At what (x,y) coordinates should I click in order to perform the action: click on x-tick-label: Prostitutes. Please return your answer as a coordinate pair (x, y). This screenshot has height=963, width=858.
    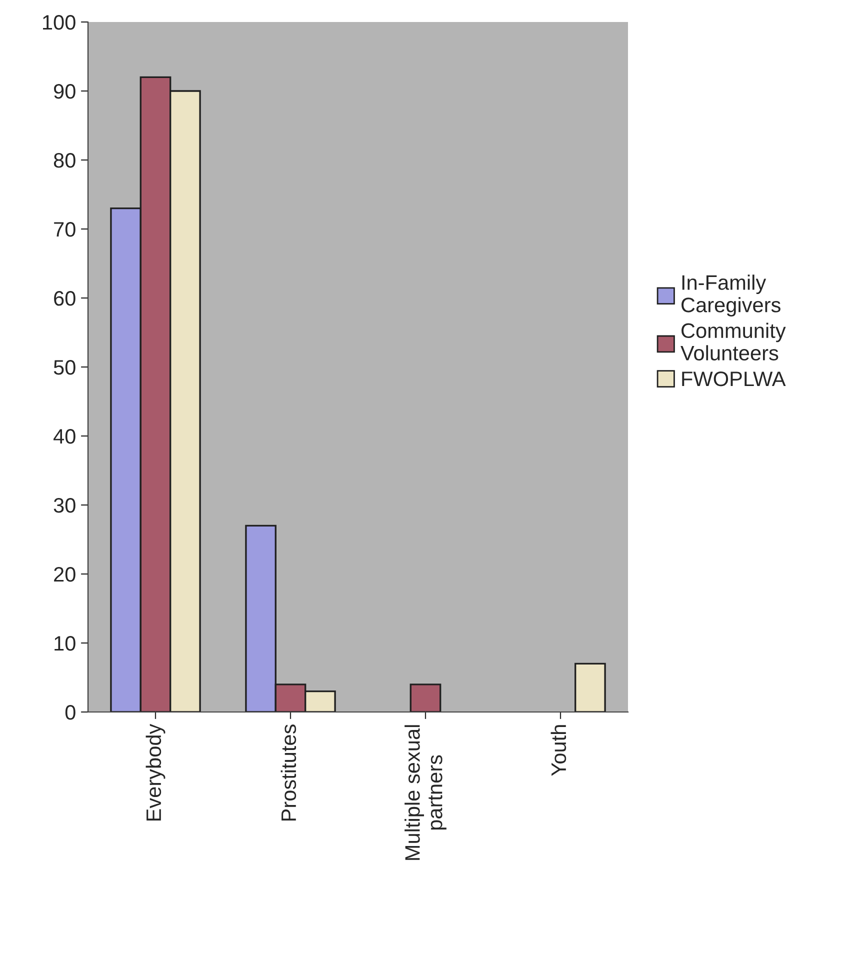
    Looking at the image, I should click on (288, 772).